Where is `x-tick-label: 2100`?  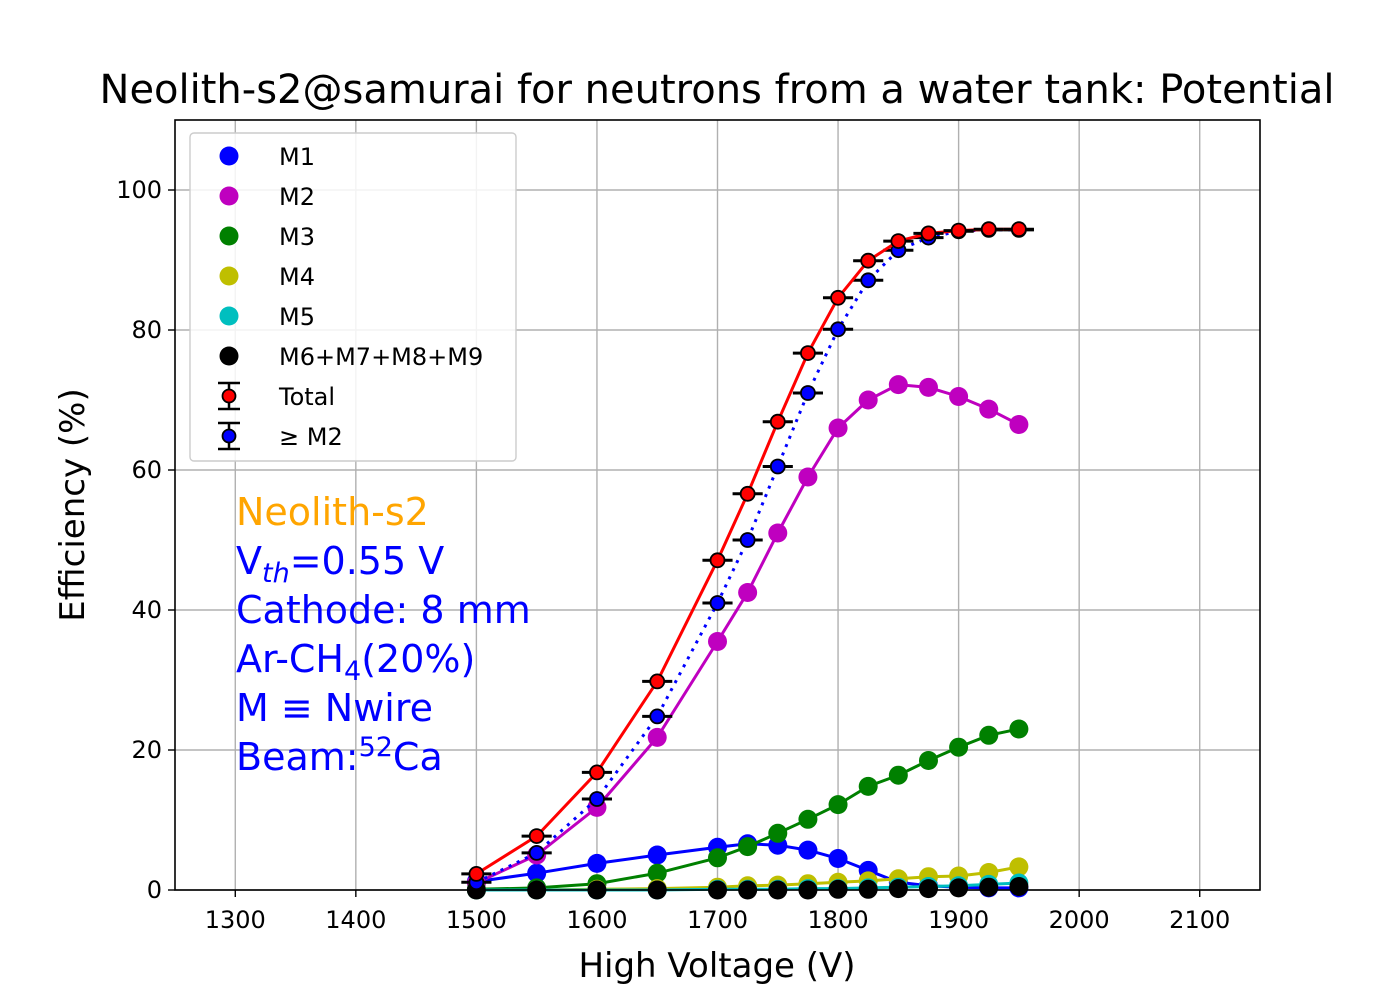 x-tick-label: 2100 is located at coordinates (1199, 920).